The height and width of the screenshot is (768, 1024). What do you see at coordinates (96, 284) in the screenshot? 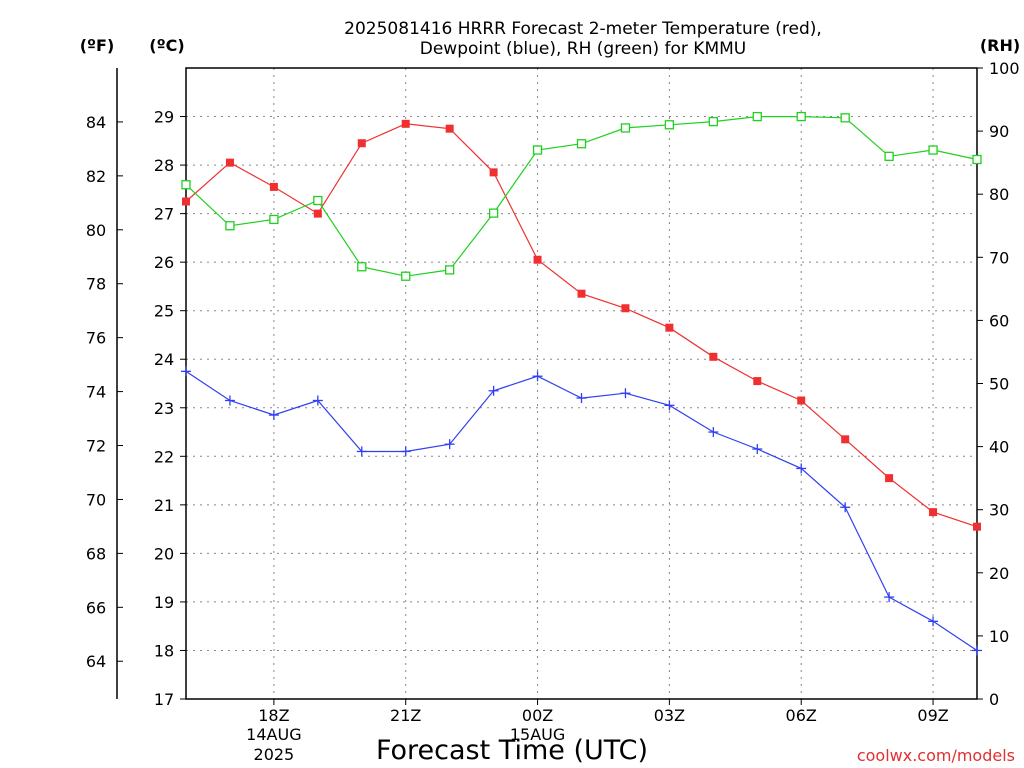
I see `fahrenheit-tick-label: 78` at bounding box center [96, 284].